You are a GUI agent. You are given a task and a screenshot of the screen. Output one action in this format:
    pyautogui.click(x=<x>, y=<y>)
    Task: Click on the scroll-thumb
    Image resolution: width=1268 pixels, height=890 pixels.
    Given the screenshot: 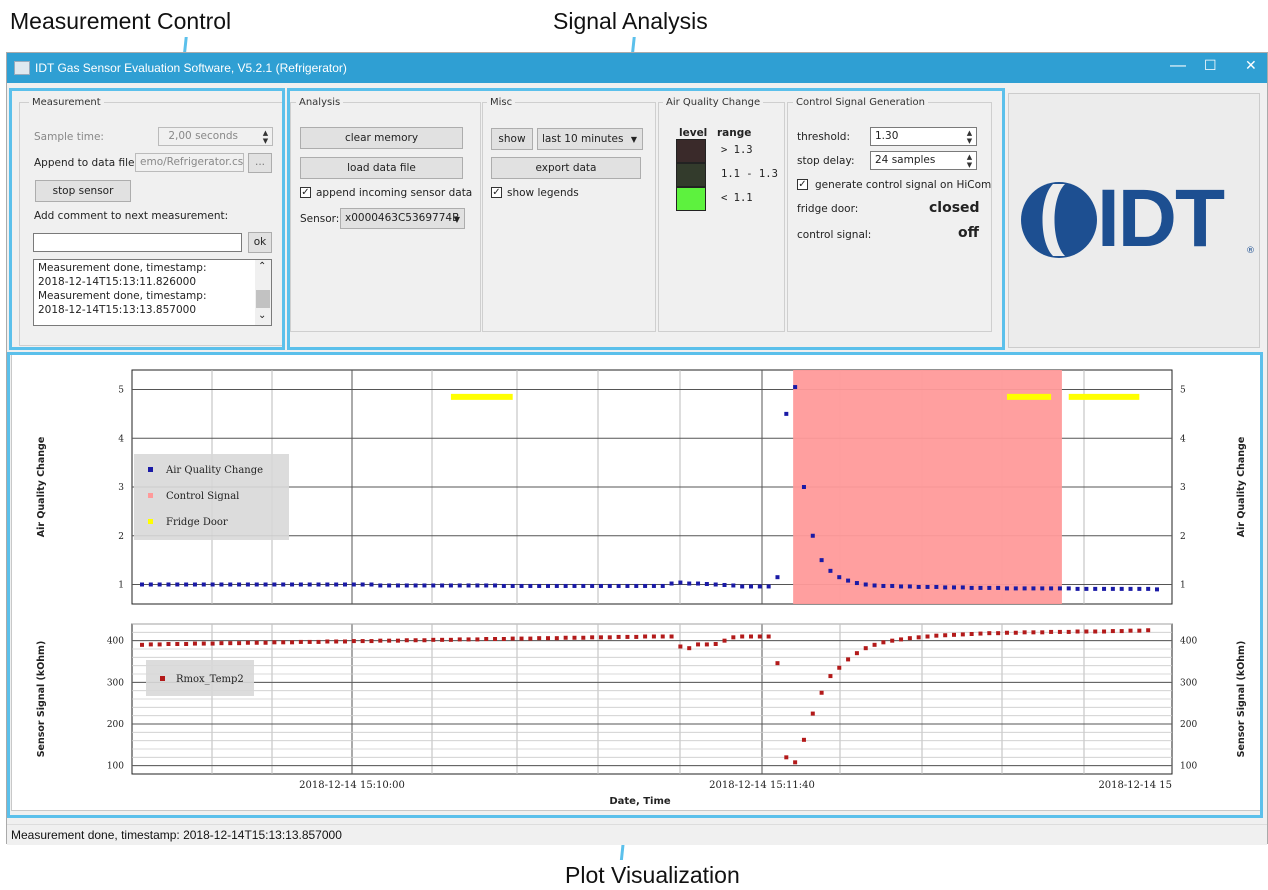 What is the action you would take?
    pyautogui.click(x=263, y=299)
    